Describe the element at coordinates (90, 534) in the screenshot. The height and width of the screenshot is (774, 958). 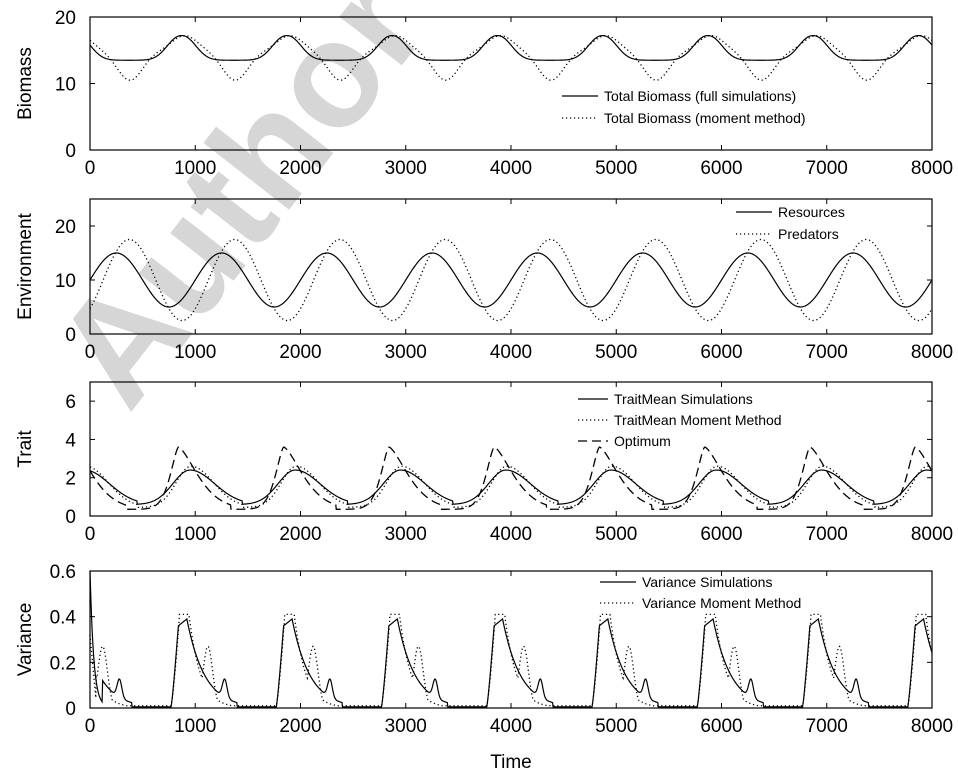
I see `x-tick-label-3-0: 0` at that location.